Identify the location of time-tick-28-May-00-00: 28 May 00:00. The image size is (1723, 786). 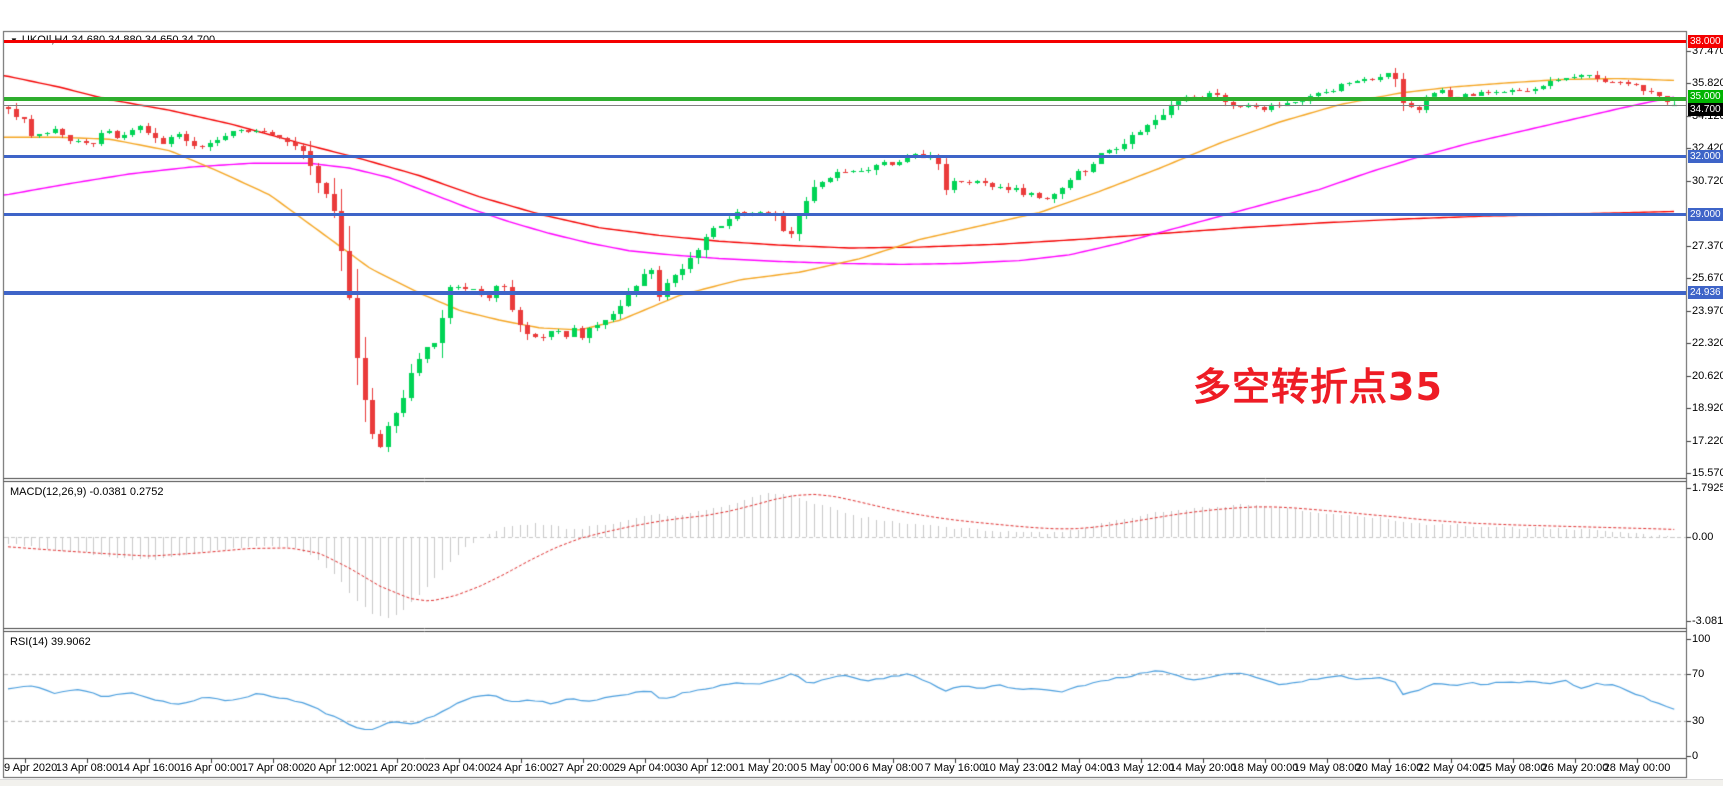
(1637, 768).